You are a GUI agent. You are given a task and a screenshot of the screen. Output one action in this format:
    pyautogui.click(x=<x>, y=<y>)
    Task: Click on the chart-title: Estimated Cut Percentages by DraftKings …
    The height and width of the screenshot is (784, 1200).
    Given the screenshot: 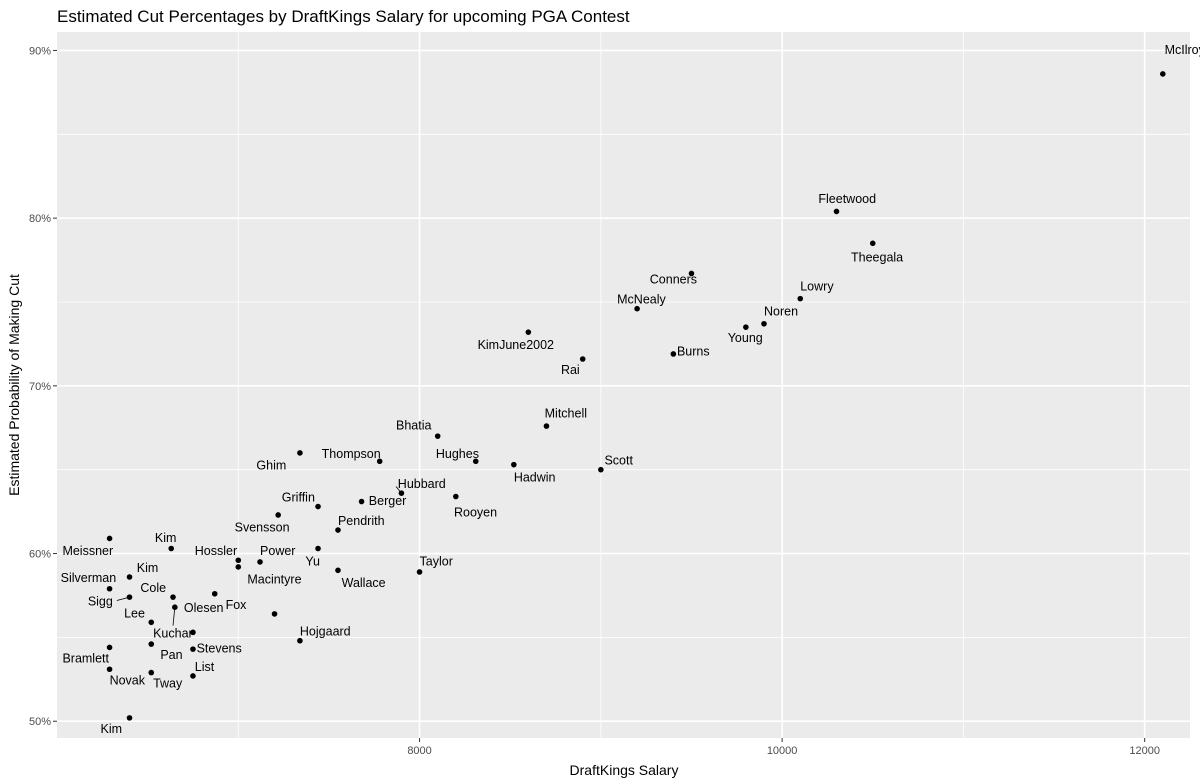 What is the action you would take?
    pyautogui.click(x=343, y=16)
    